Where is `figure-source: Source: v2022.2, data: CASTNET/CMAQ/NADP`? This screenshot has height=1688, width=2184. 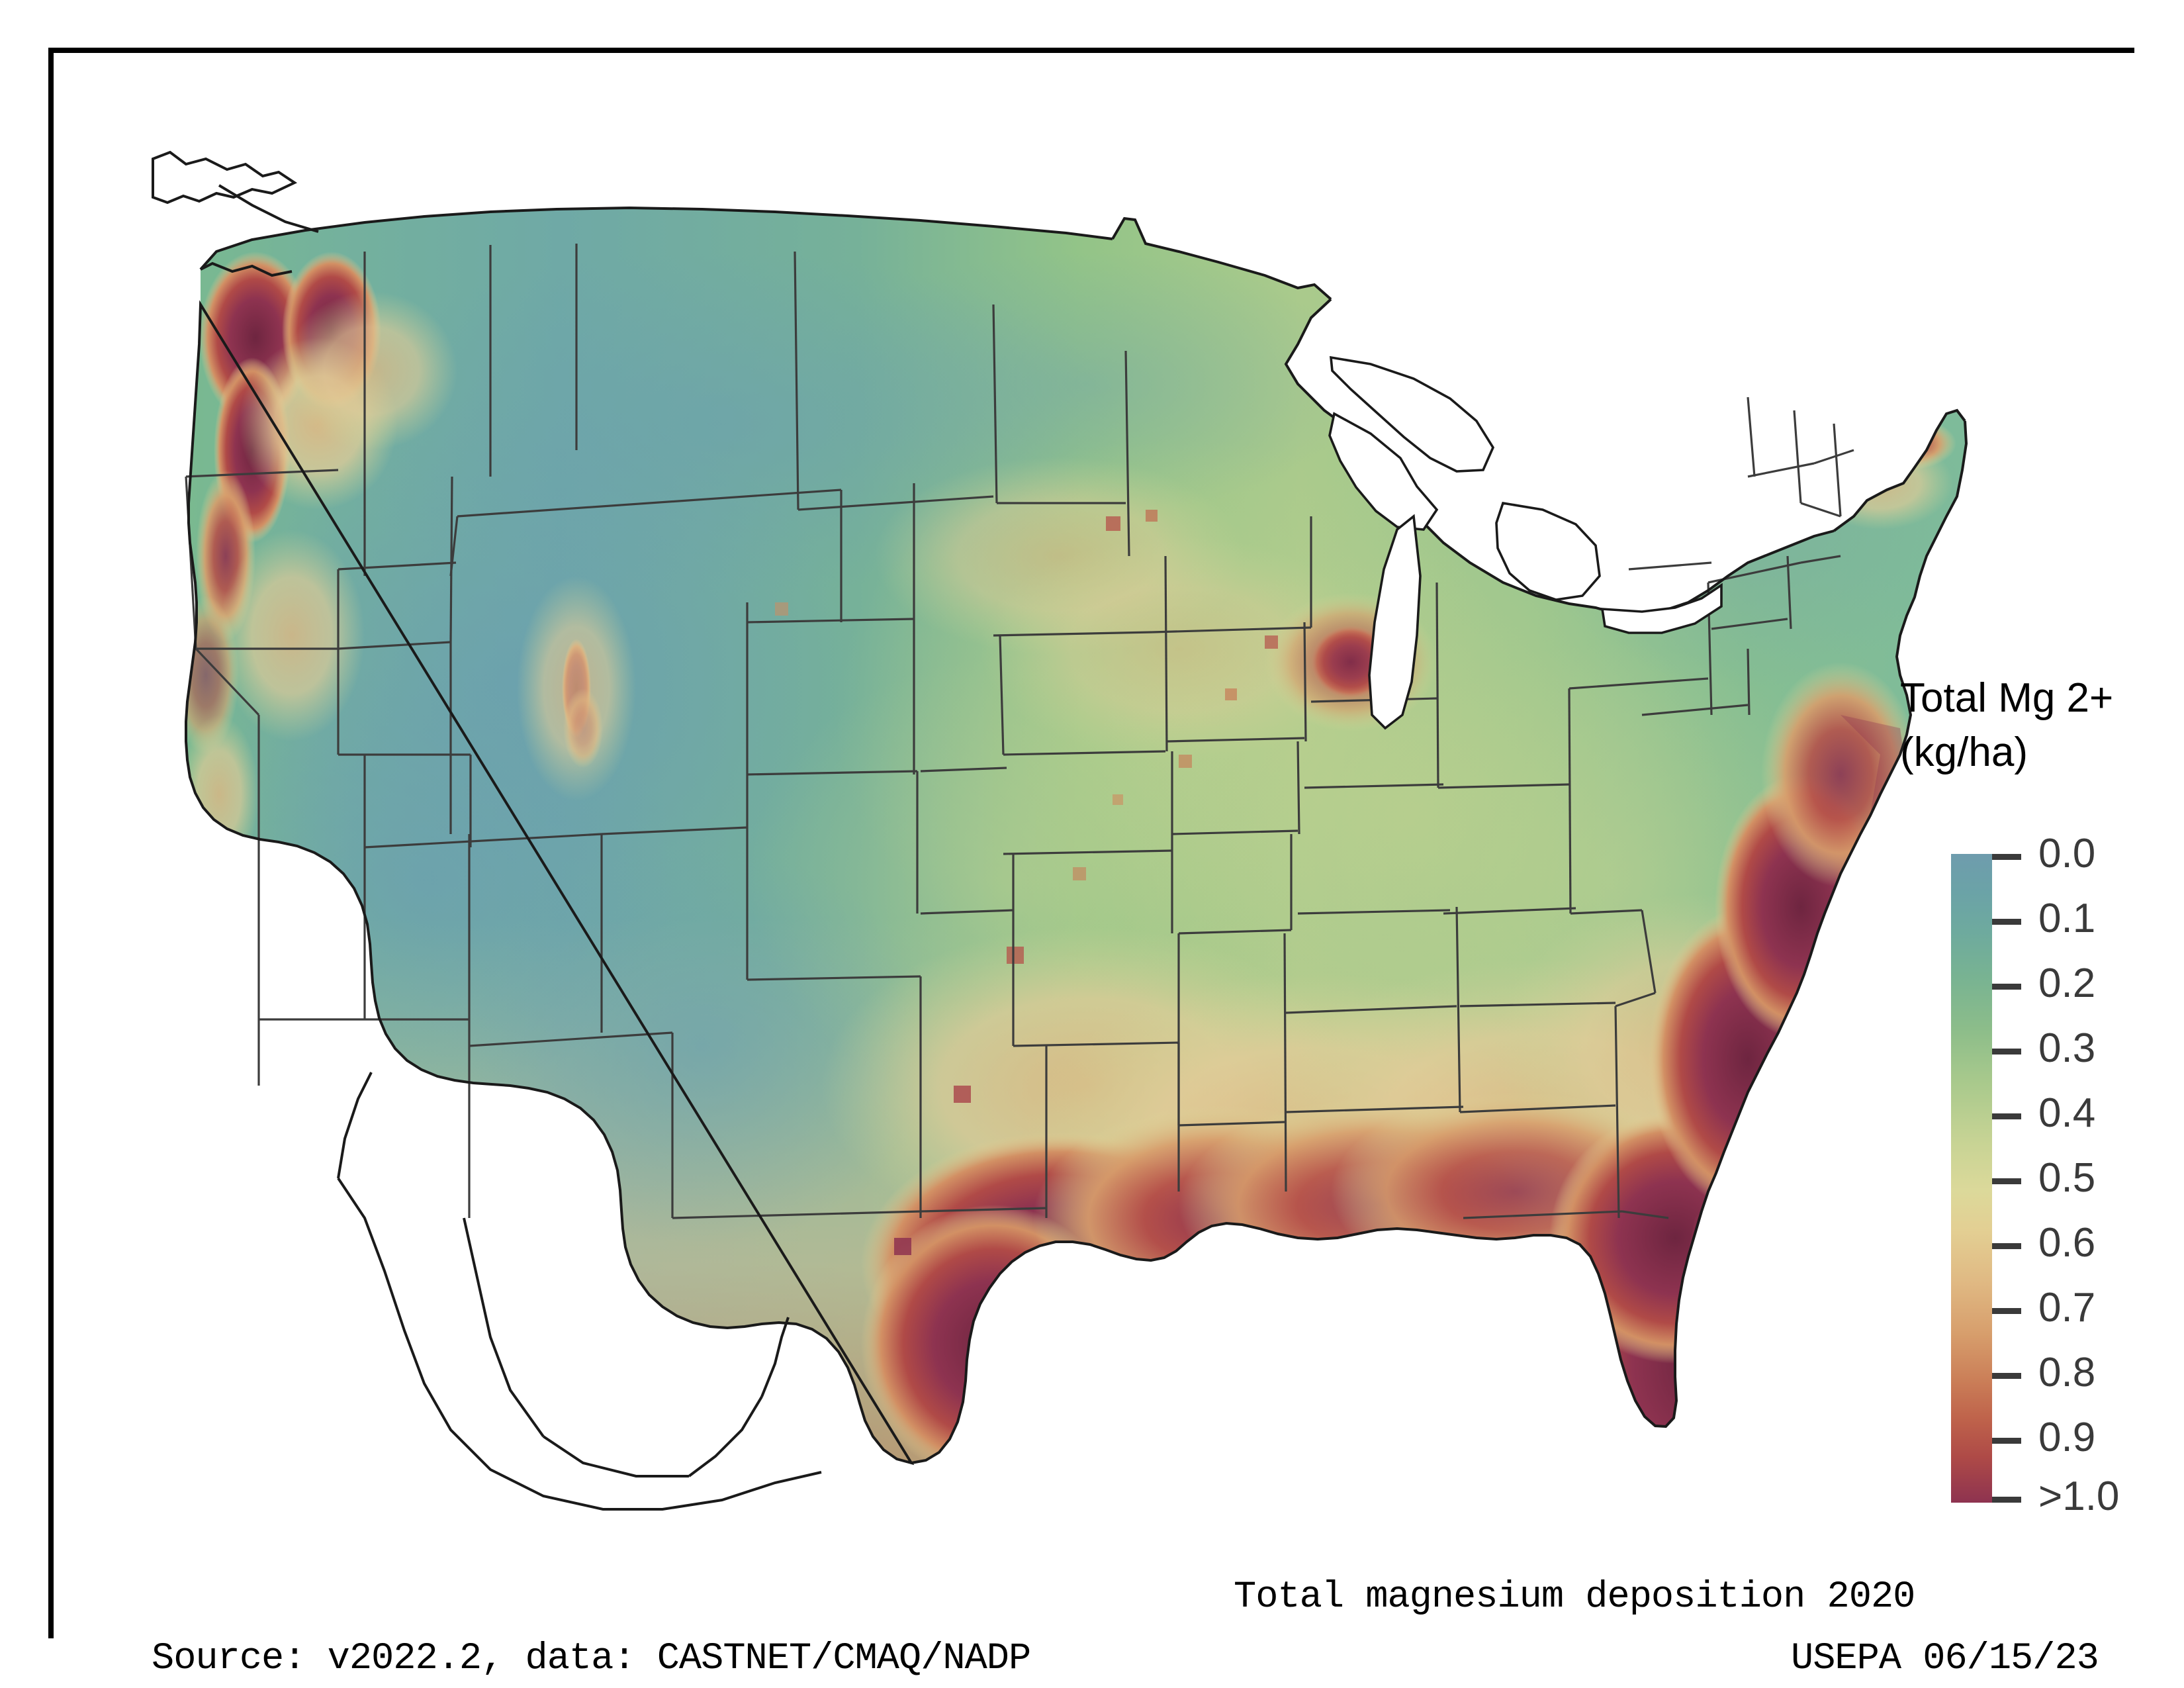
figure-source: Source: v2022.2, data: CASTNET/CMAQ/NADP is located at coordinates (591, 1659).